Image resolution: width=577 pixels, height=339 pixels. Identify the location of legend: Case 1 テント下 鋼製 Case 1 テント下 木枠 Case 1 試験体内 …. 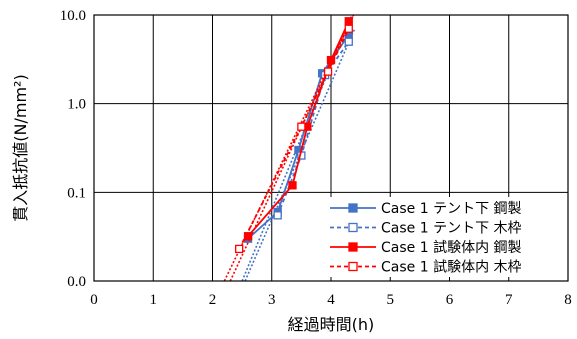
(445, 237).